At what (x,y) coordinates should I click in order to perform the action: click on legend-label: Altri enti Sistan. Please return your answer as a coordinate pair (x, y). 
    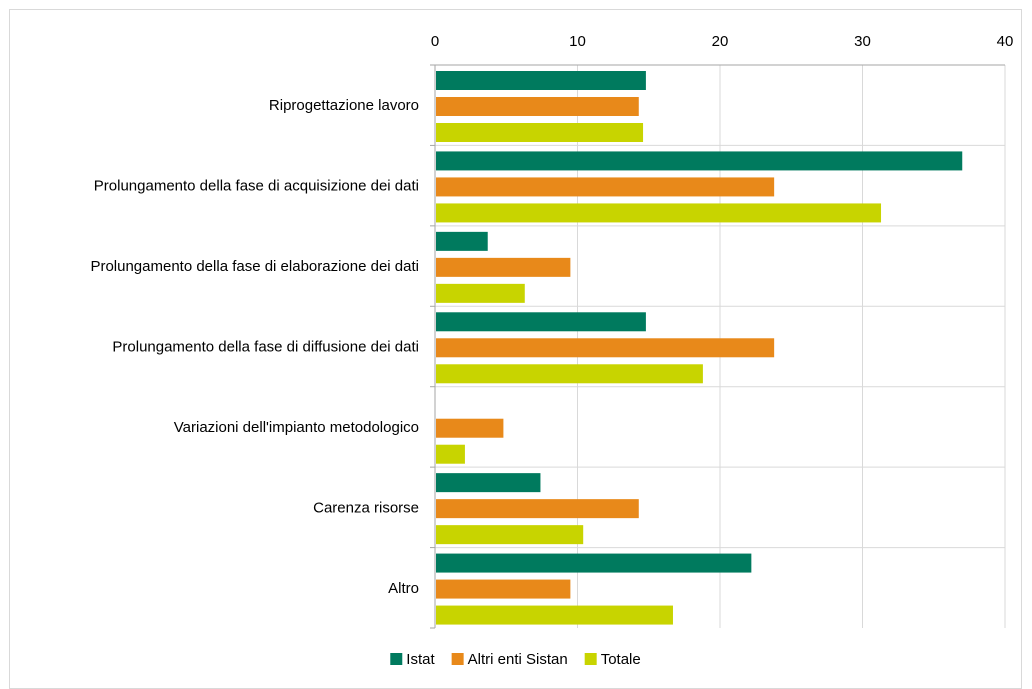
    Looking at the image, I should click on (518, 659).